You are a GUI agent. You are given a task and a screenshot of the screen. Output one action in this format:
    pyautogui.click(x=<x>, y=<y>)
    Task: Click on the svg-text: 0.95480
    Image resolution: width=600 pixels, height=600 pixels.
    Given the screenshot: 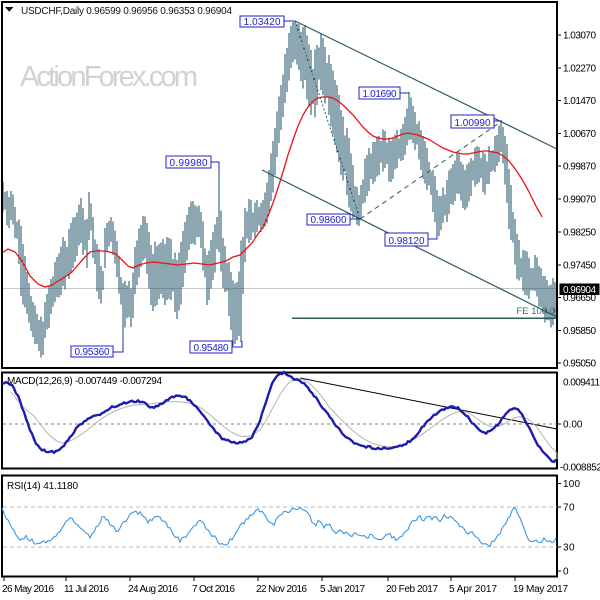 What is the action you would take?
    pyautogui.click(x=211, y=348)
    